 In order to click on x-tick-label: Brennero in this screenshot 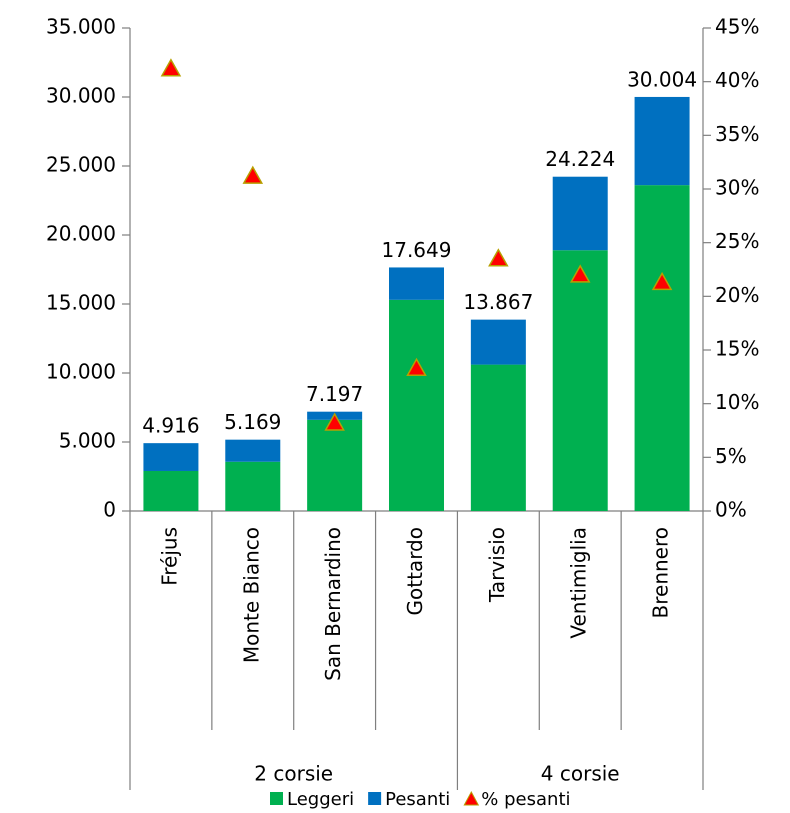, I will do `click(661, 572)`.